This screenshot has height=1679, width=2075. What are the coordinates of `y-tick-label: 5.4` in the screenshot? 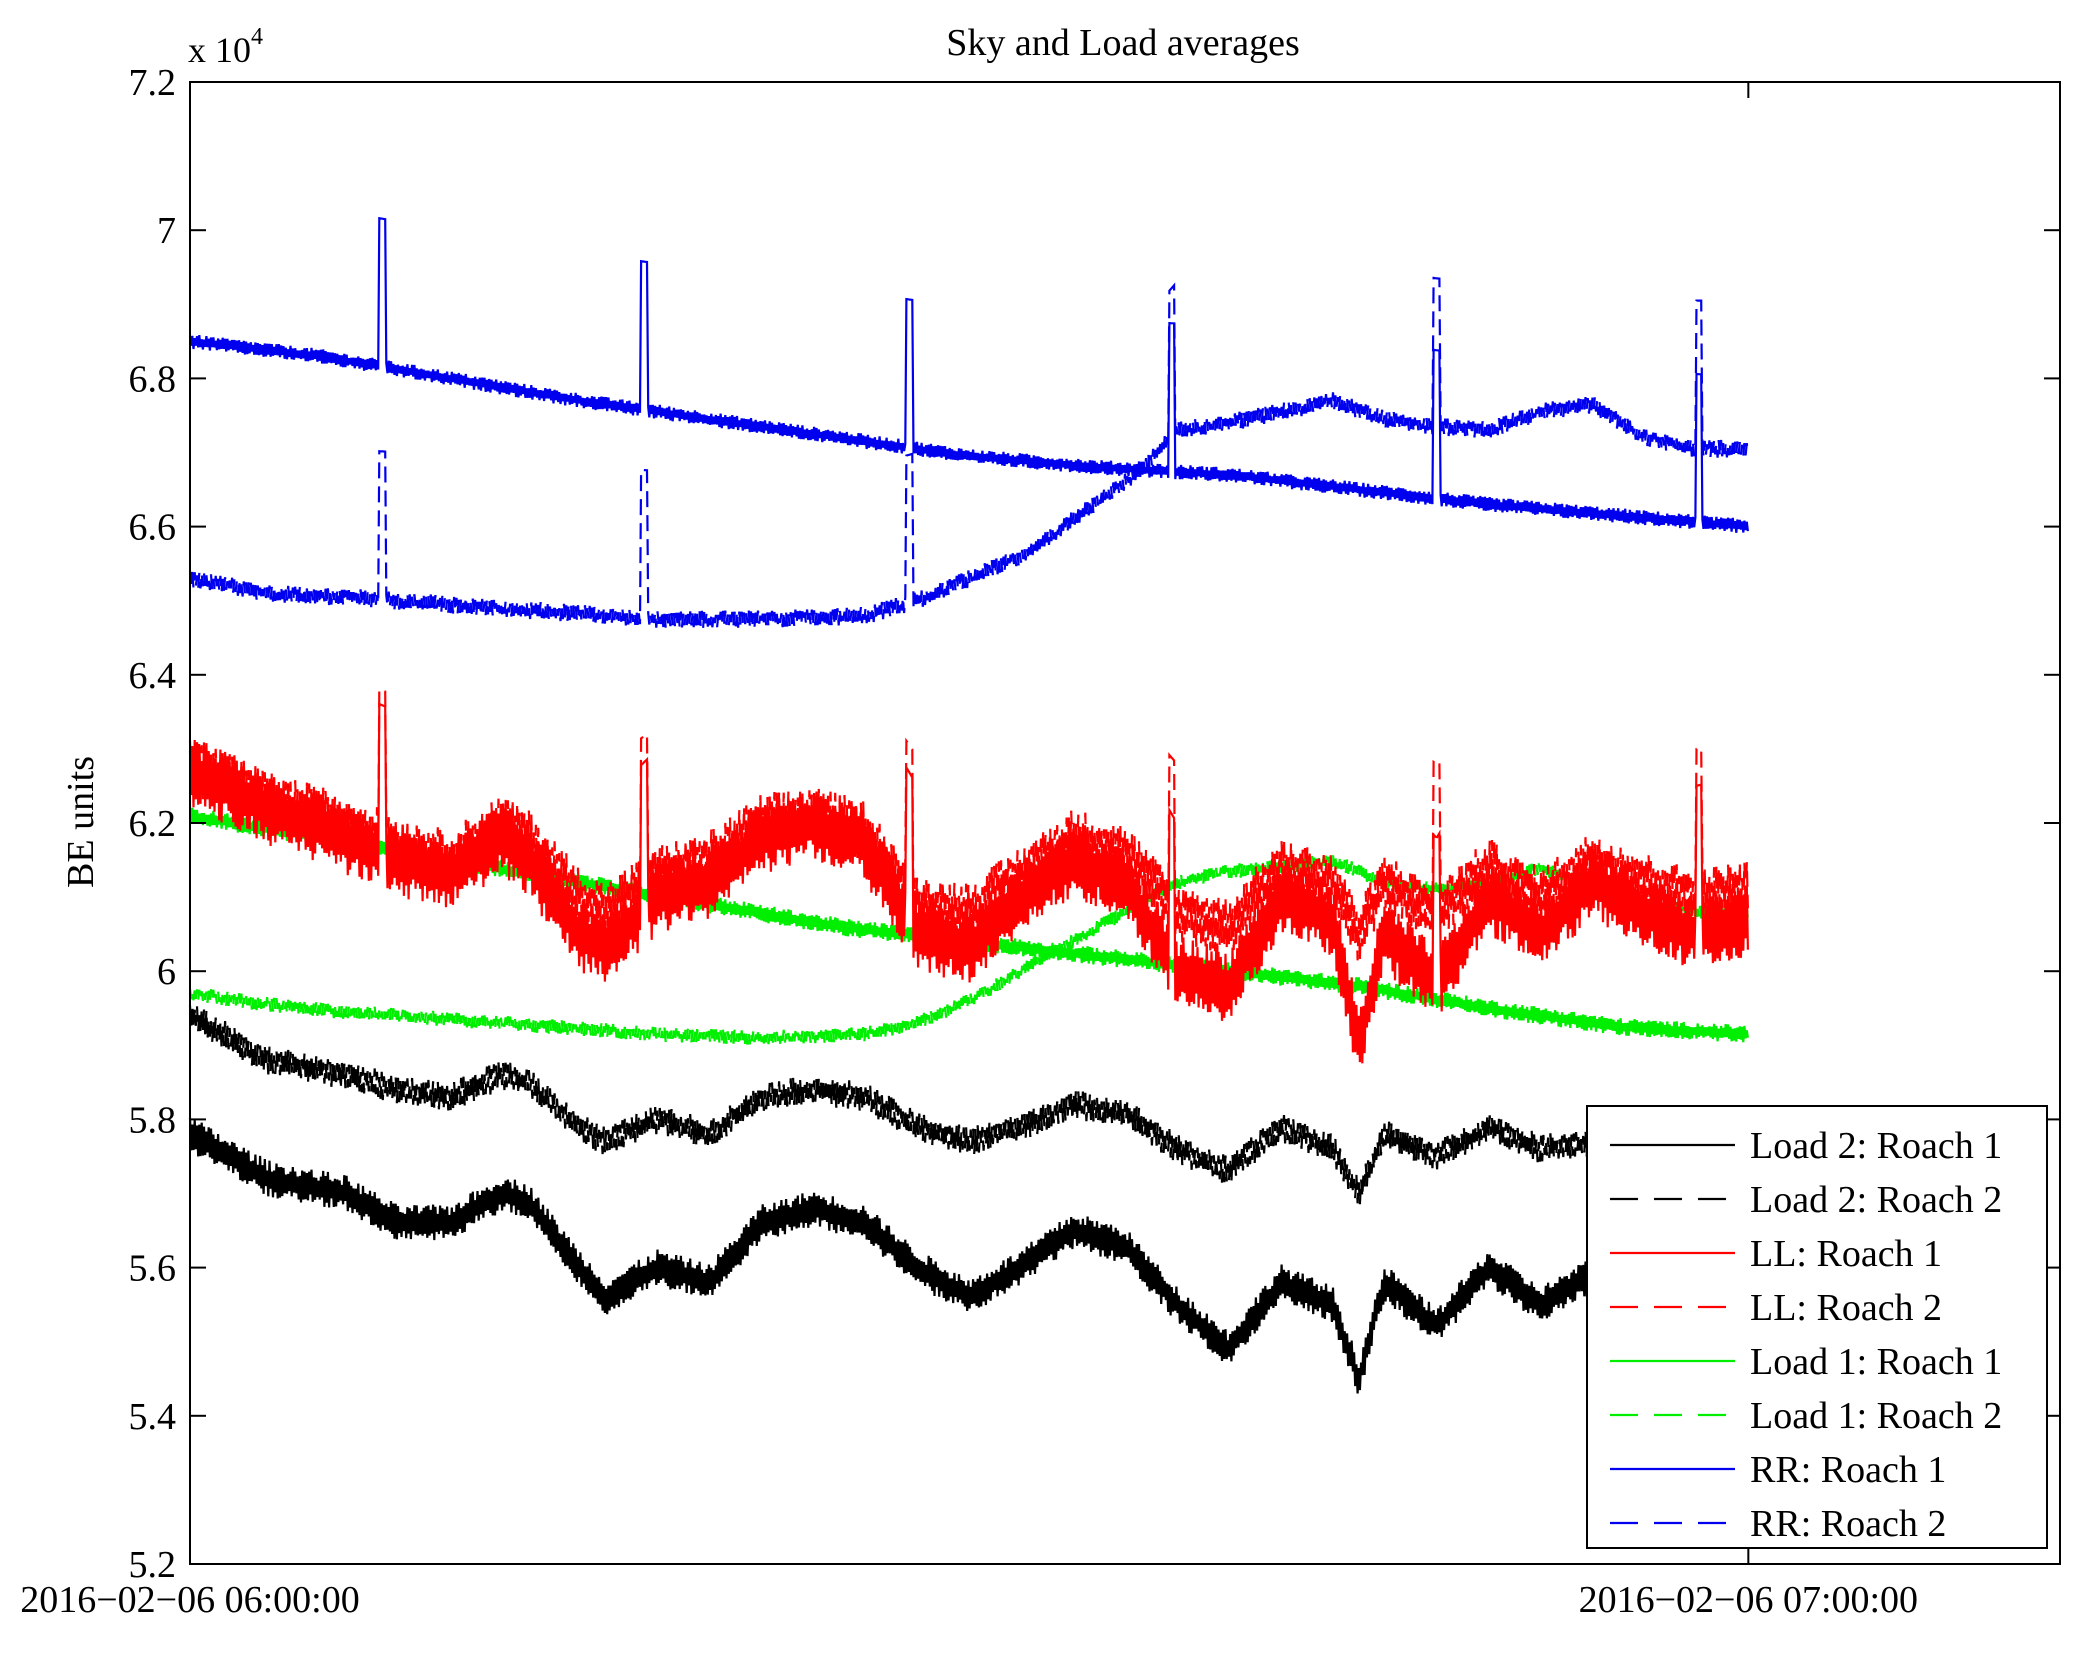 It's located at (153, 1417).